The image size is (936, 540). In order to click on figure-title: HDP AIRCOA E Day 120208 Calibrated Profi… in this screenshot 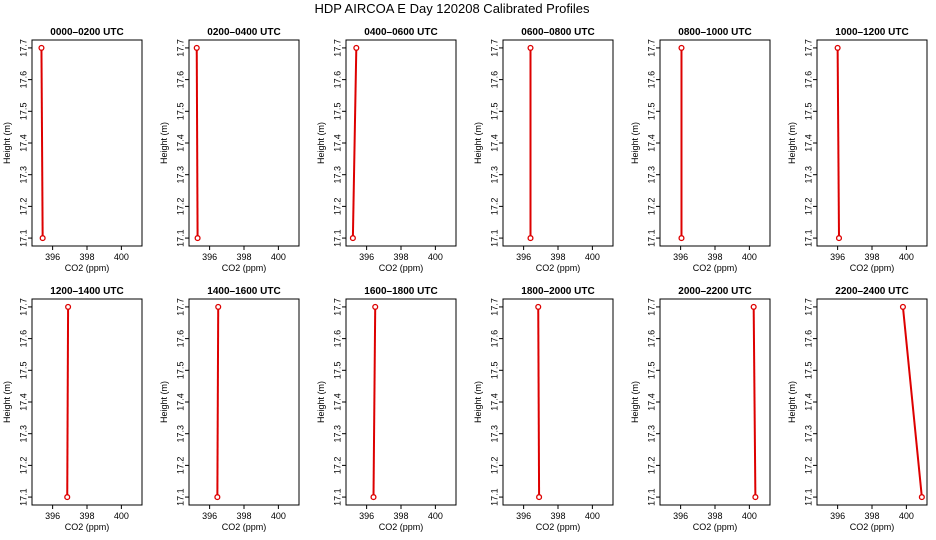, I will do `click(452, 8)`.